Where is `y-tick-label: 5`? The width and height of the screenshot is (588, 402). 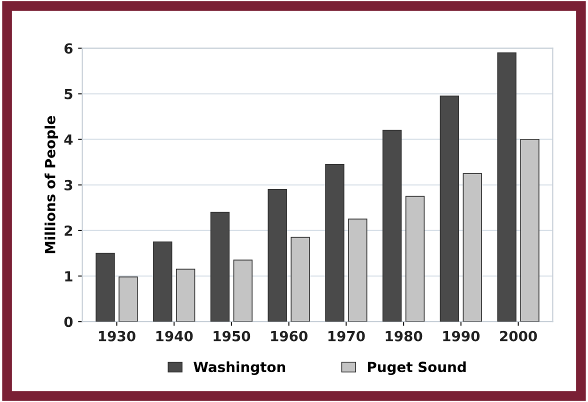
y-tick-label: 5 is located at coordinates (68, 94).